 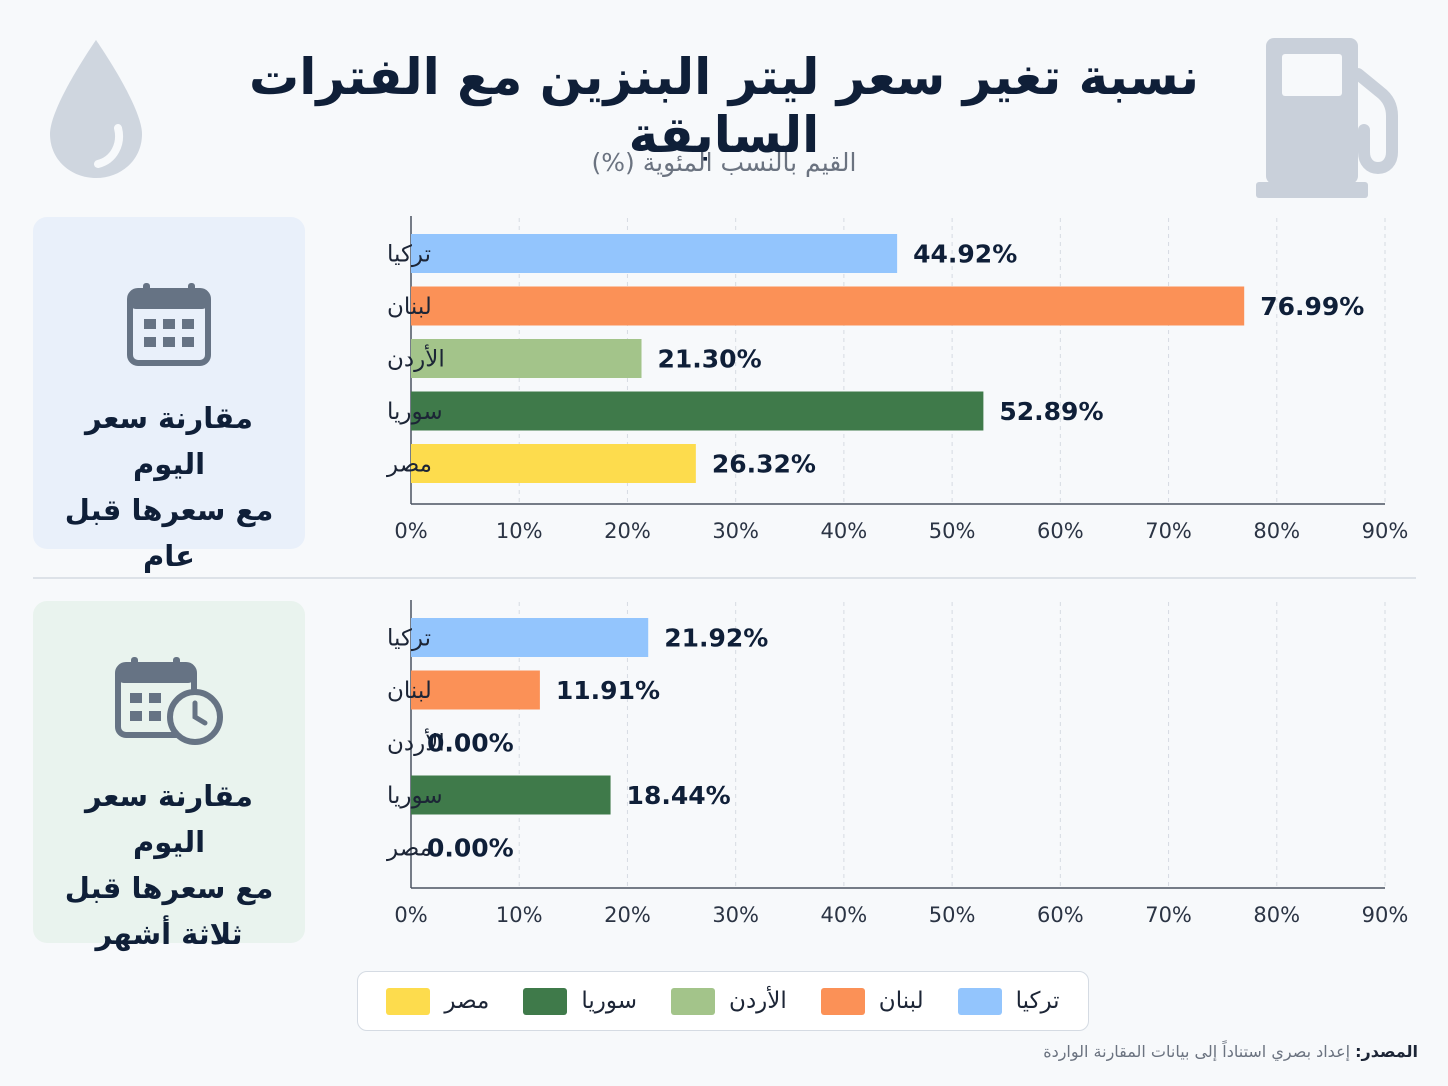 I want to click on fuel-pump-icon, so click(x=1327, y=118).